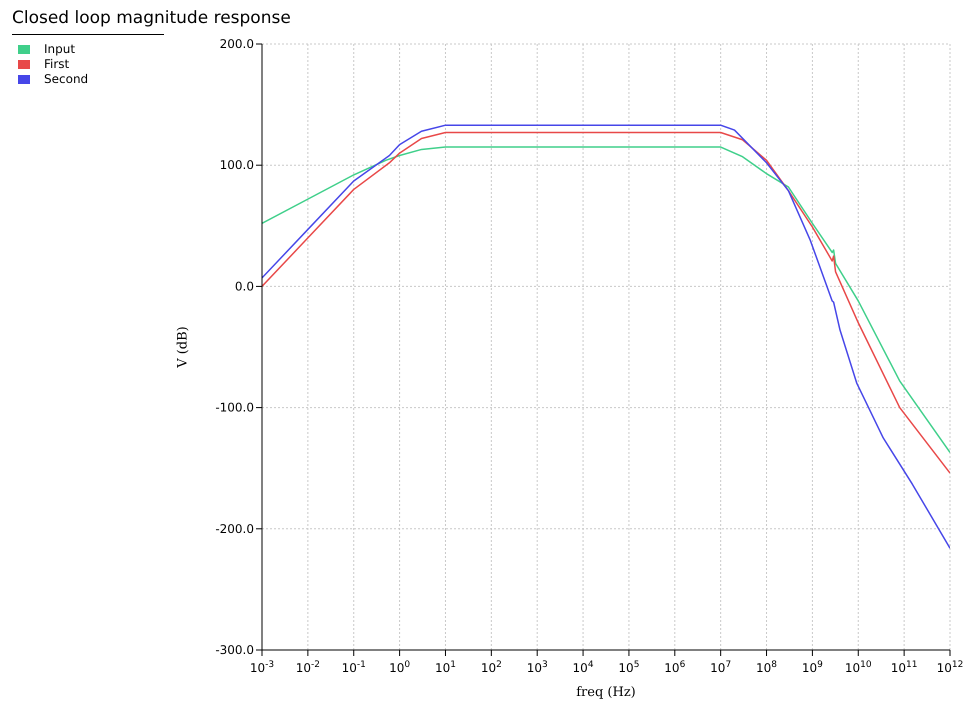 The width and height of the screenshot is (972, 717). I want to click on y-tick-label: 0.0, so click(244, 286).